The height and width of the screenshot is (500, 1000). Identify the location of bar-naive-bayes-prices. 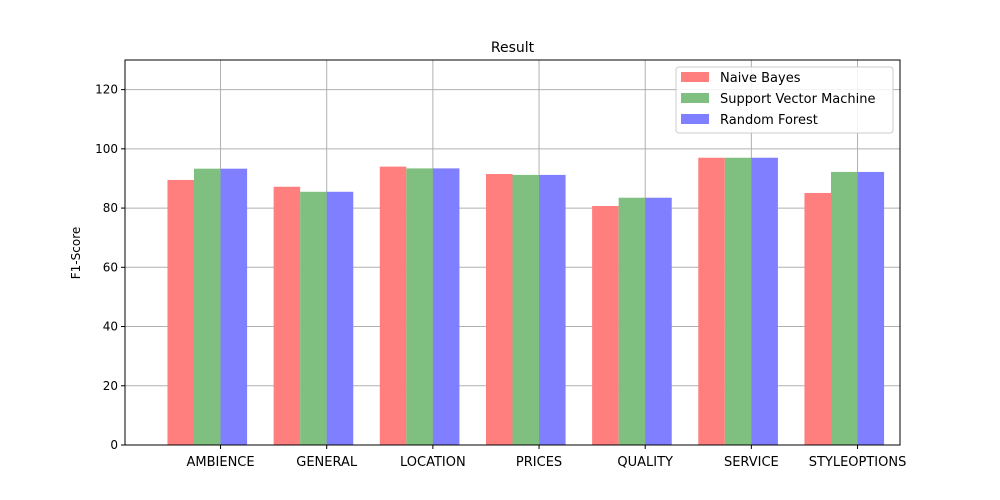
(499, 309).